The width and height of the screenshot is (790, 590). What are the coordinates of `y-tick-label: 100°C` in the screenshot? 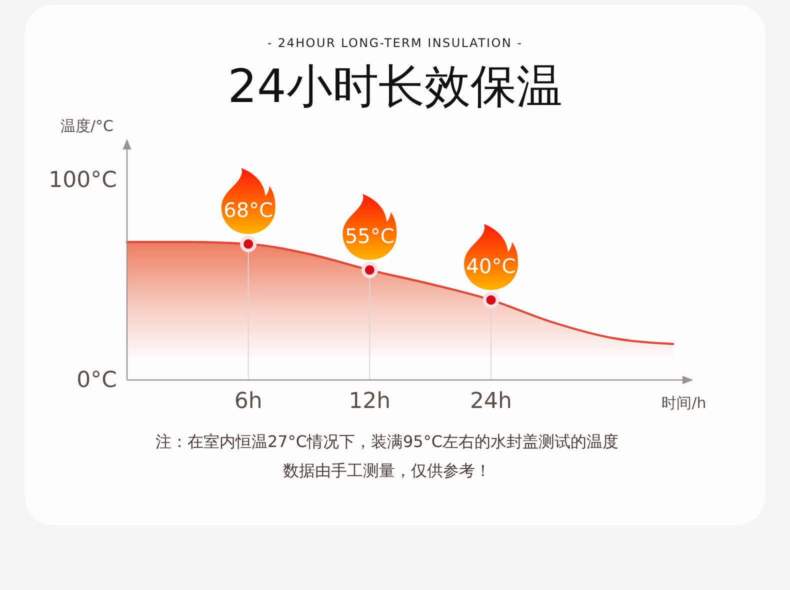 It's located at (82, 180).